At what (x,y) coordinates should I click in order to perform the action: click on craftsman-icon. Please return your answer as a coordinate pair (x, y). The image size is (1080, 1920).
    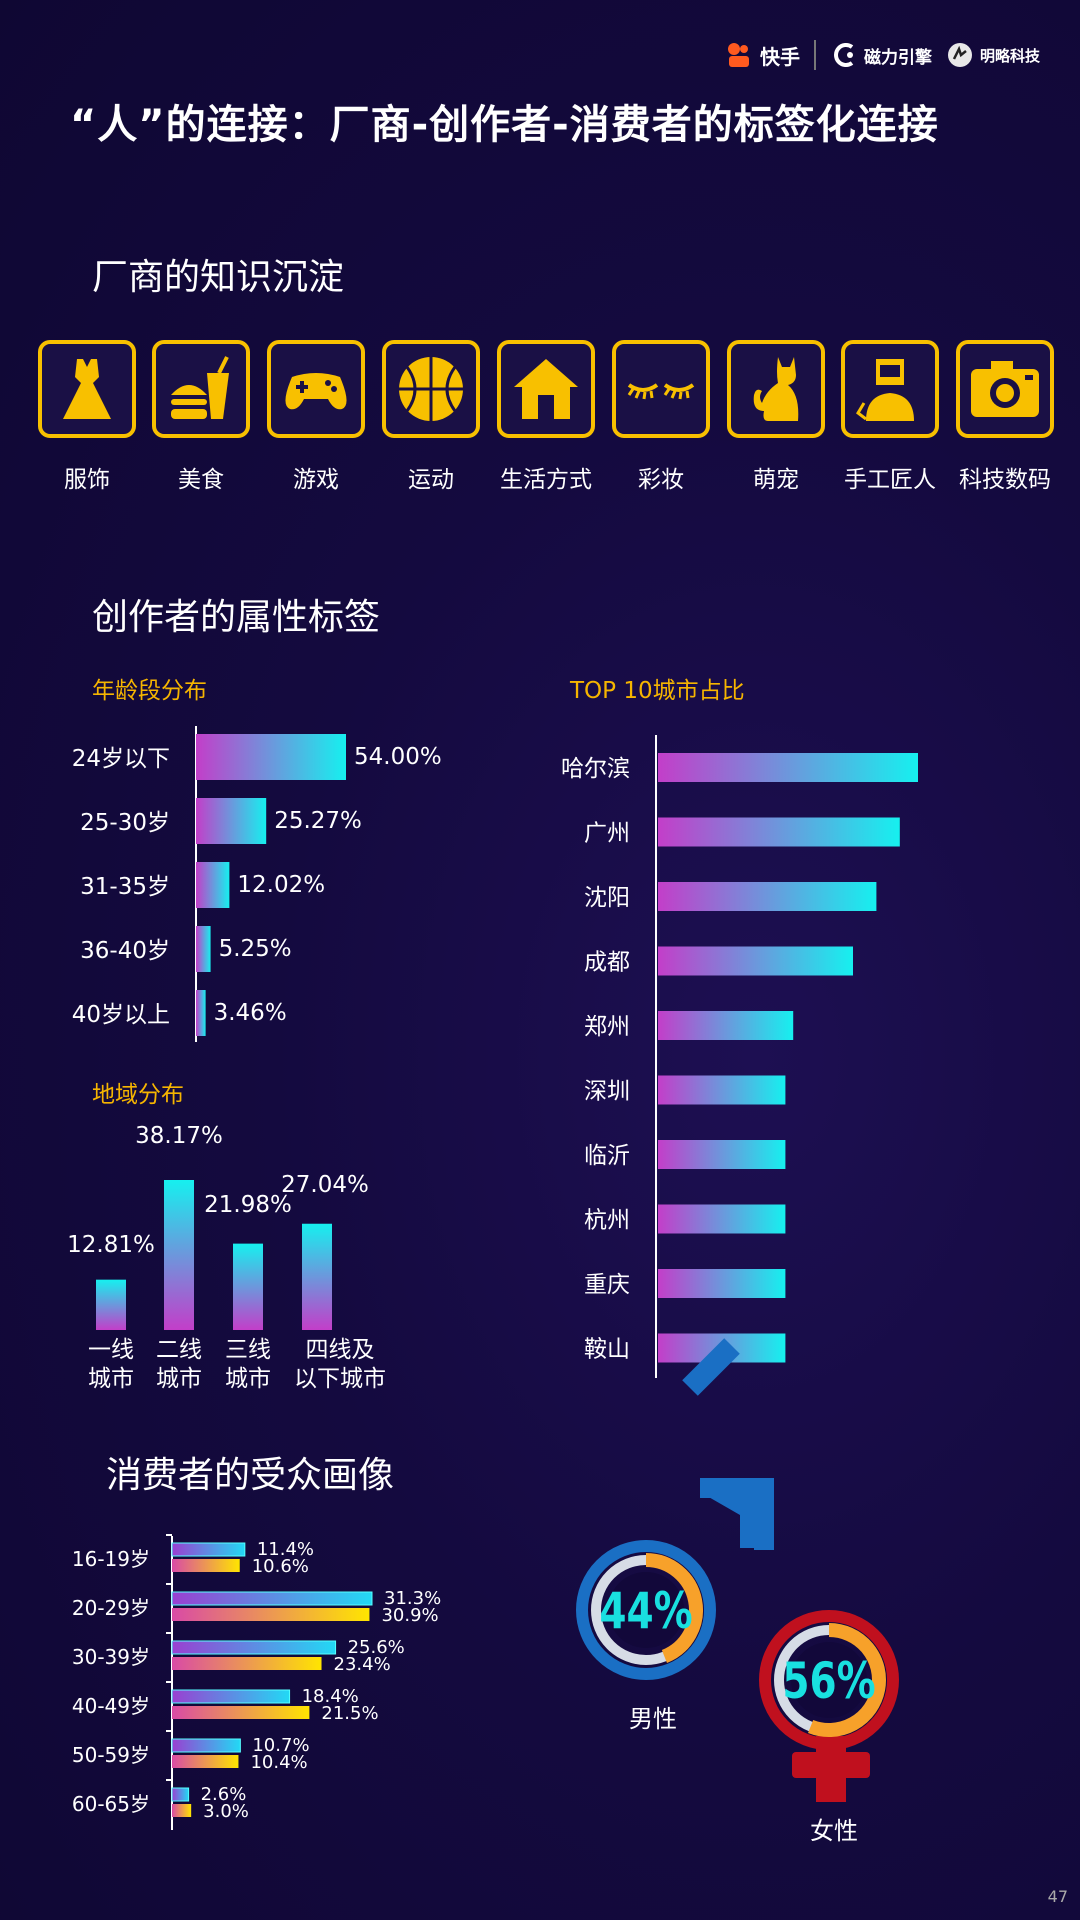
    Looking at the image, I should click on (885, 390).